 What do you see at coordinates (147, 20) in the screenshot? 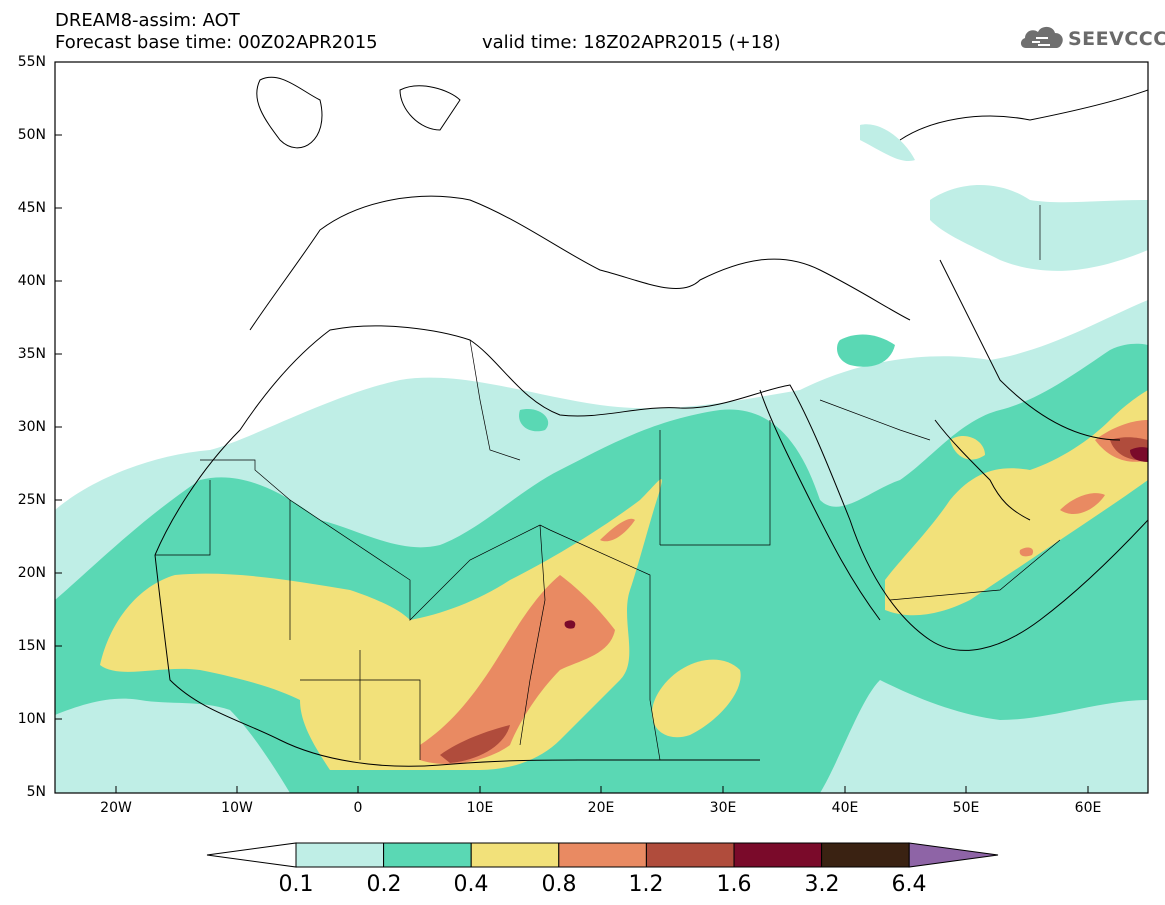
I see `map-title: DREAM8-assim: AOT` at bounding box center [147, 20].